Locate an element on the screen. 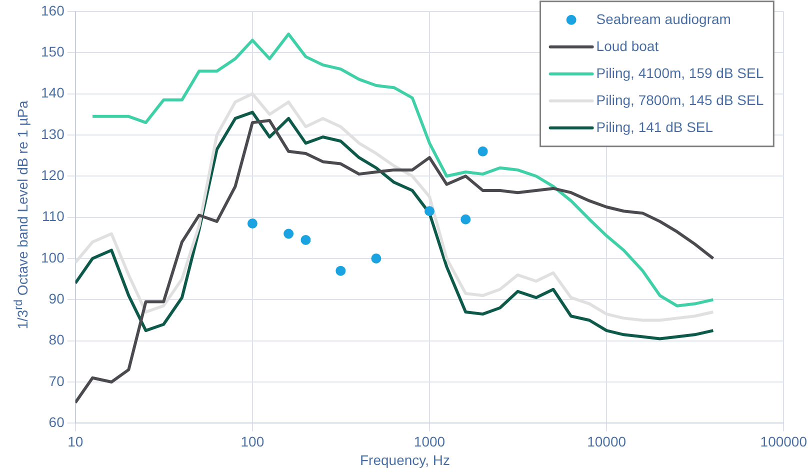  y-tick-label: 80 is located at coordinates (56, 340).